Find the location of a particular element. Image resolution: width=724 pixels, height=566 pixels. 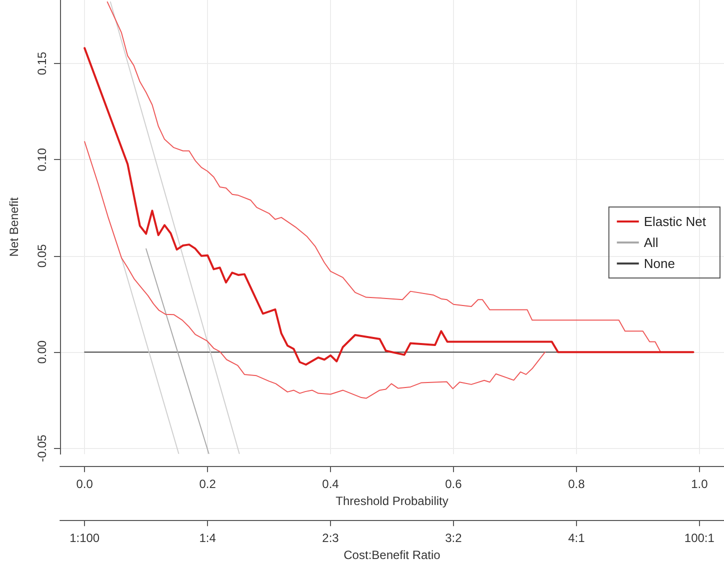

x-tick-label: 0.4 is located at coordinates (331, 484).